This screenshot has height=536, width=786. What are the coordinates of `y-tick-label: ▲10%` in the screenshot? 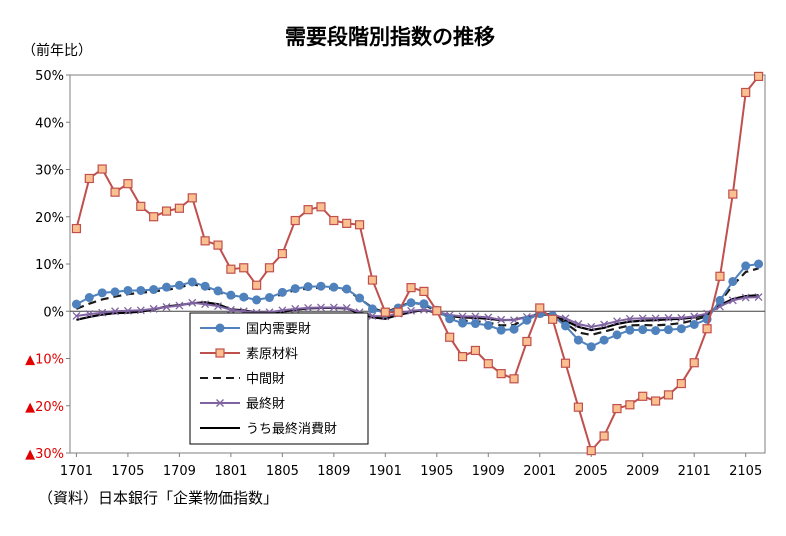 It's located at (44, 360).